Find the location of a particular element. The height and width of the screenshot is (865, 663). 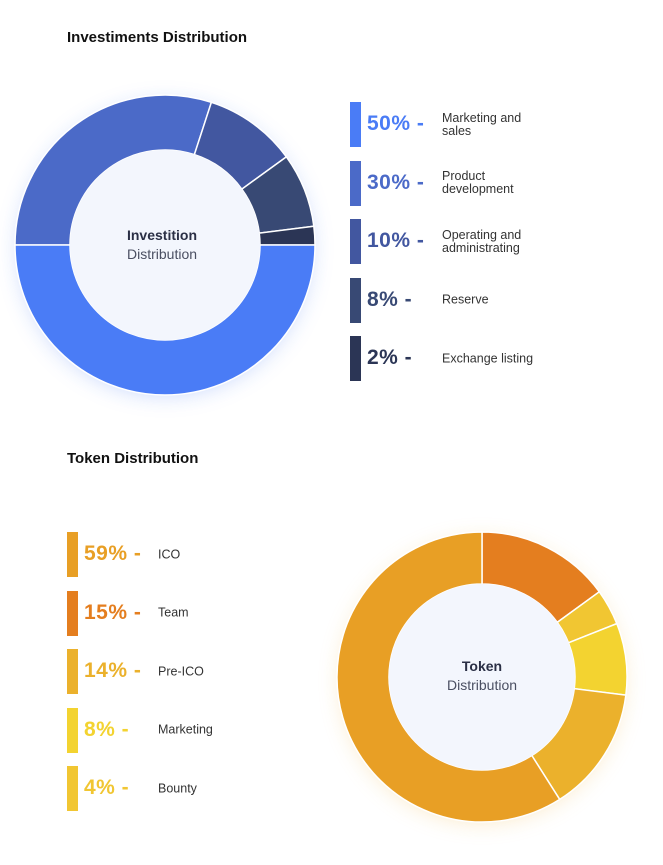

token-center-light: Distribution is located at coordinates (482, 685).